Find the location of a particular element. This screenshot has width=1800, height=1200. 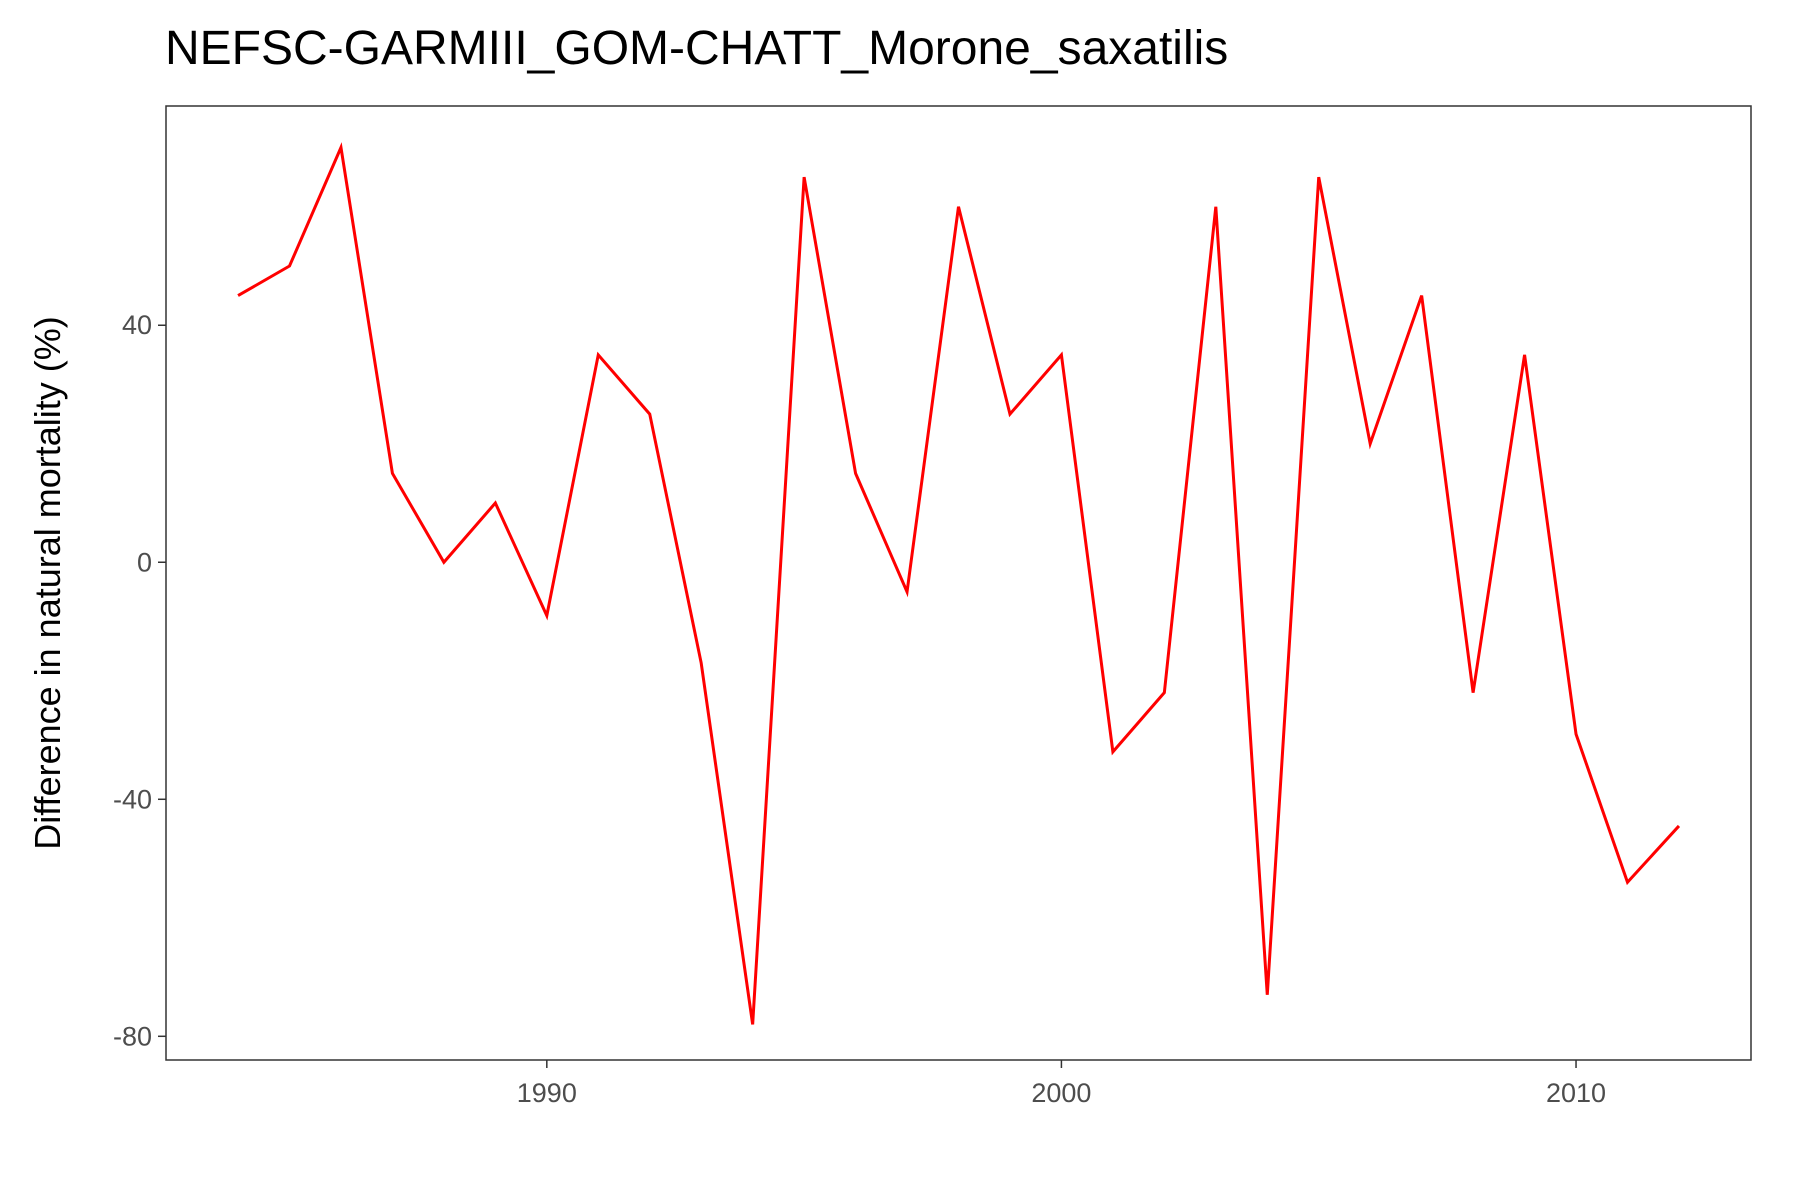

y-tick-label: -80 is located at coordinates (132, 1036).